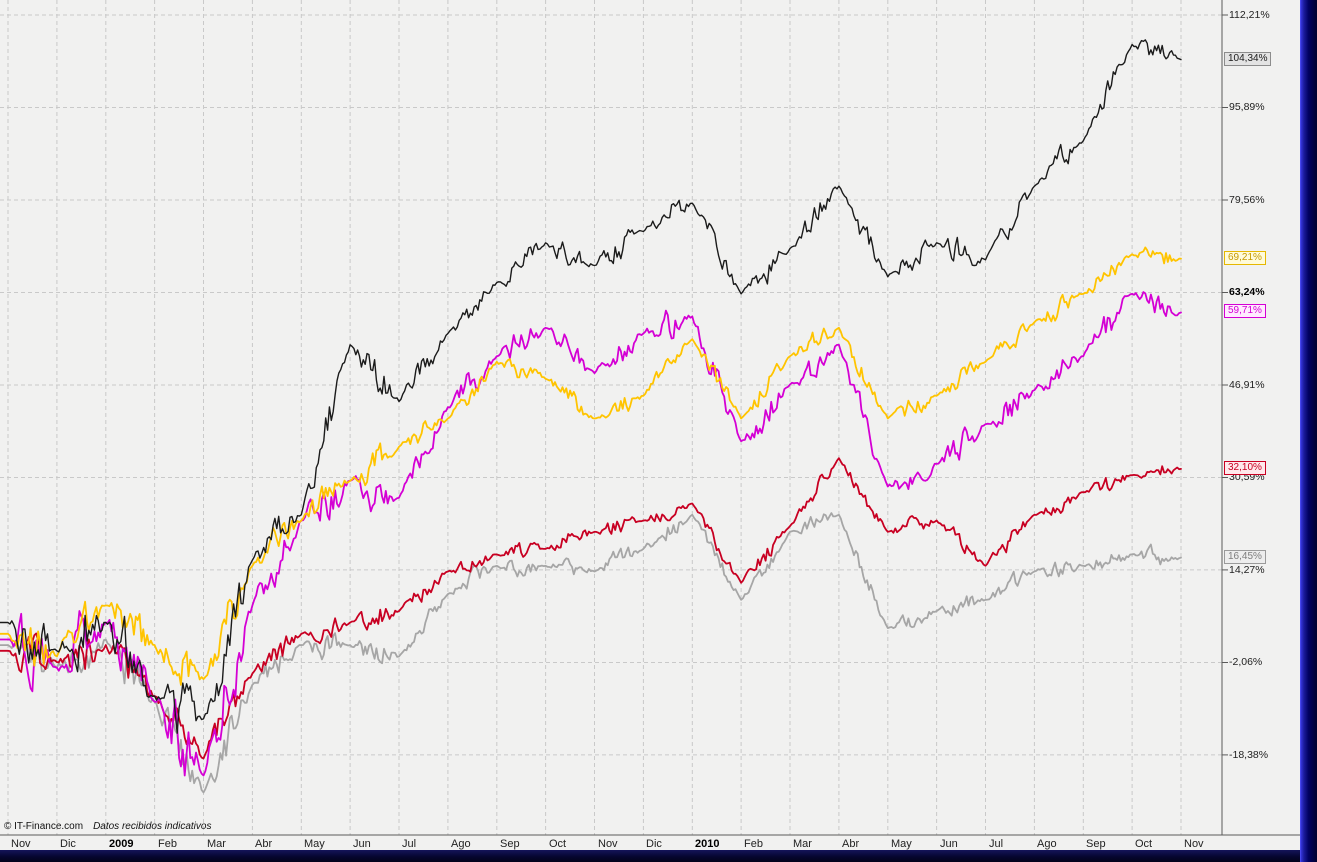 Image resolution: width=1317 pixels, height=862 pixels. What do you see at coordinates (1247, 292) in the screenshot?
I see `y-axis-tick-label: 63,24%` at bounding box center [1247, 292].